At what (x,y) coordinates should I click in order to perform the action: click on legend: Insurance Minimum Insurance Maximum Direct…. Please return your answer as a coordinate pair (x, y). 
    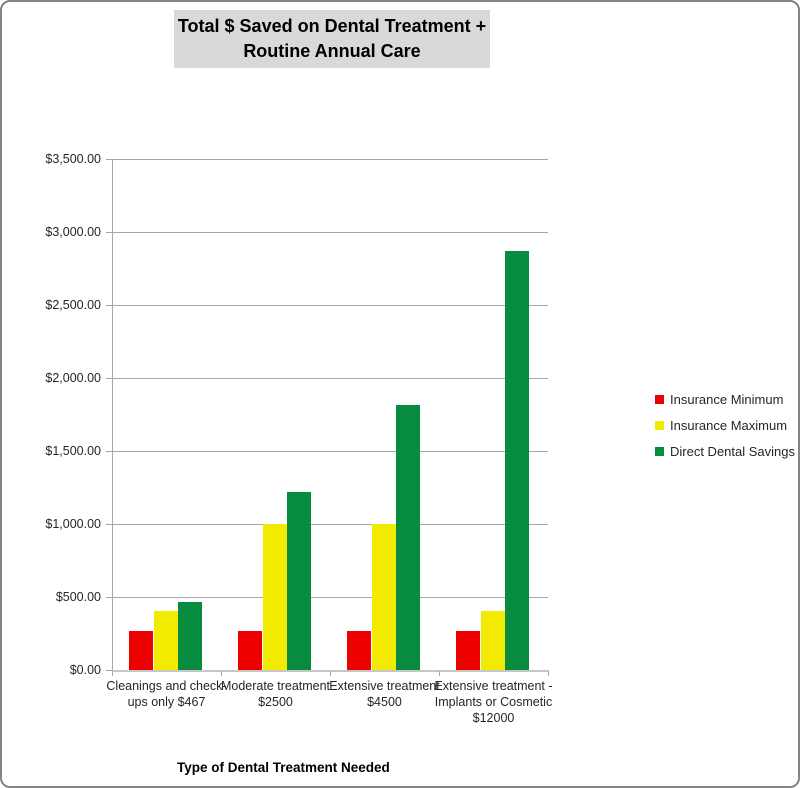
    Looking at the image, I should click on (725, 431).